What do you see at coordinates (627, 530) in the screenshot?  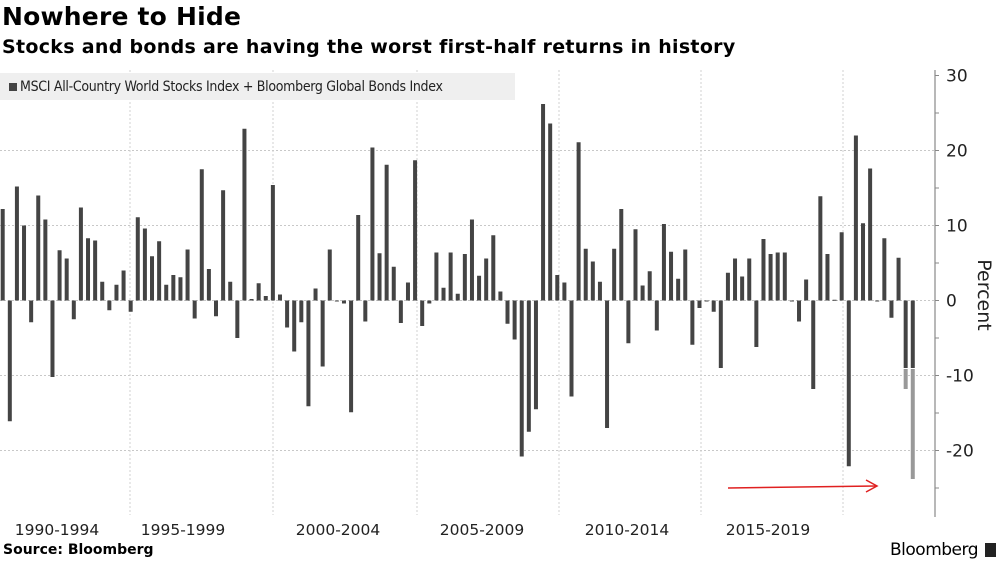 I see `x-tick-label: 2010-2014` at bounding box center [627, 530].